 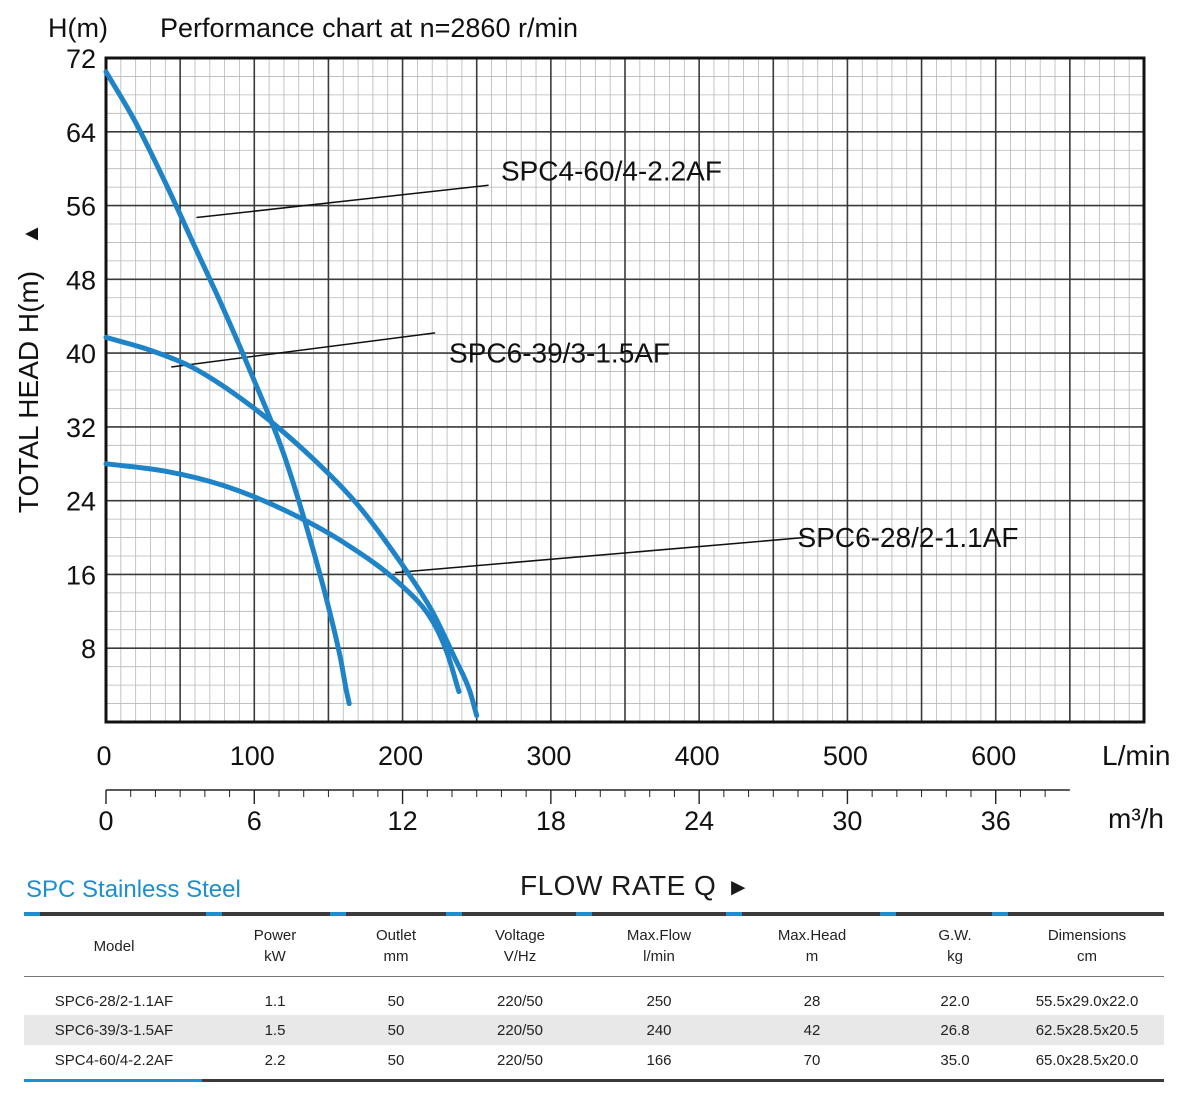 I want to click on x-axis-label: FLOW RATE Q ►, so click(x=635, y=886).